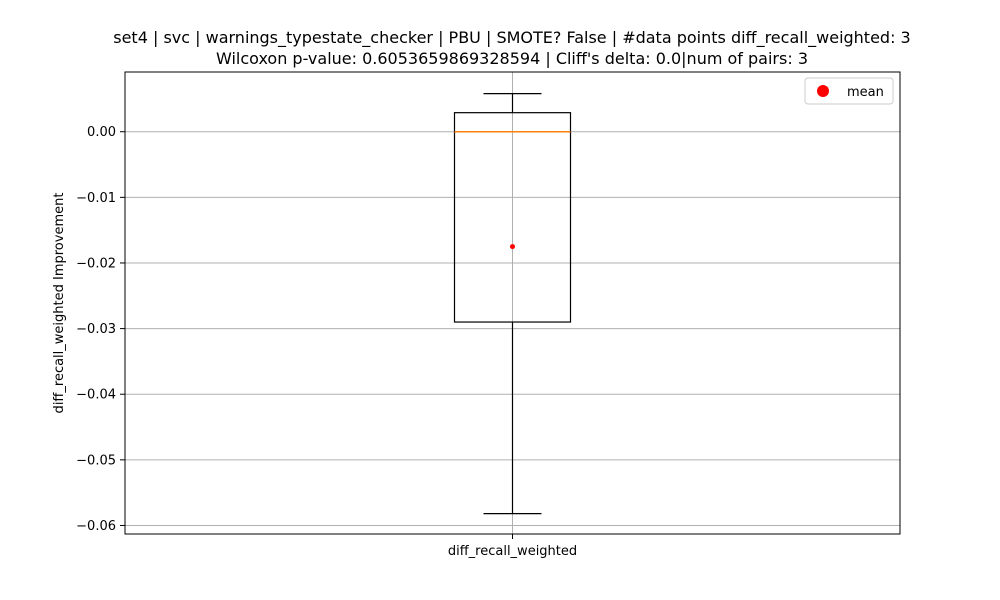  I want to click on legend-mean-label: mean, so click(865, 92).